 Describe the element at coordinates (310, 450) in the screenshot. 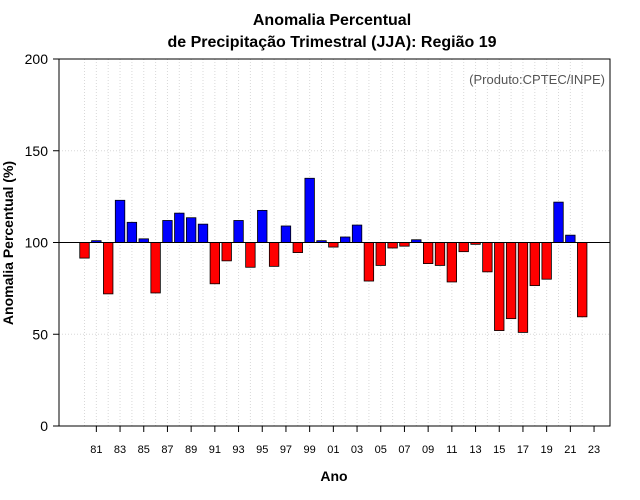

I see `x-tick-label: 99` at that location.